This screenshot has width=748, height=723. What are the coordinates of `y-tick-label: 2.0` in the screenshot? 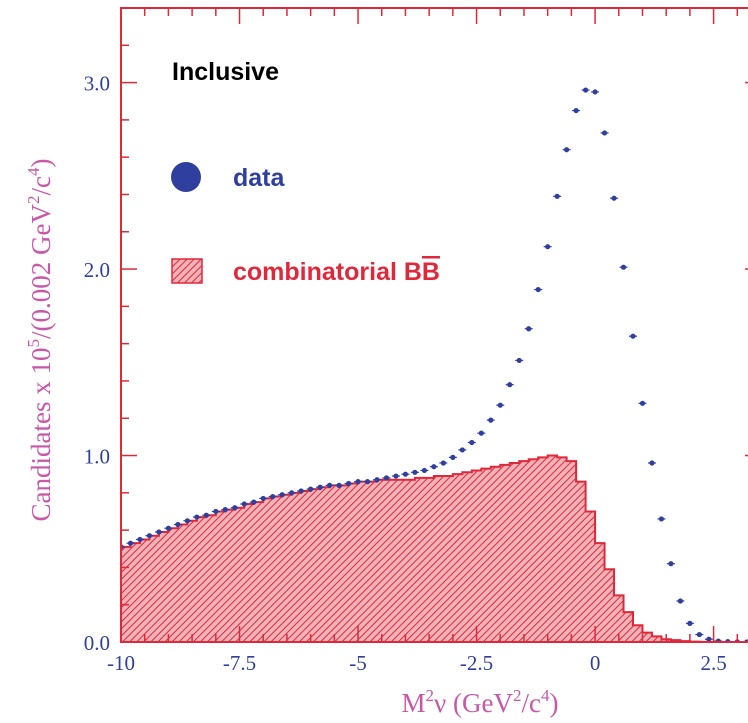 It's located at (97, 270).